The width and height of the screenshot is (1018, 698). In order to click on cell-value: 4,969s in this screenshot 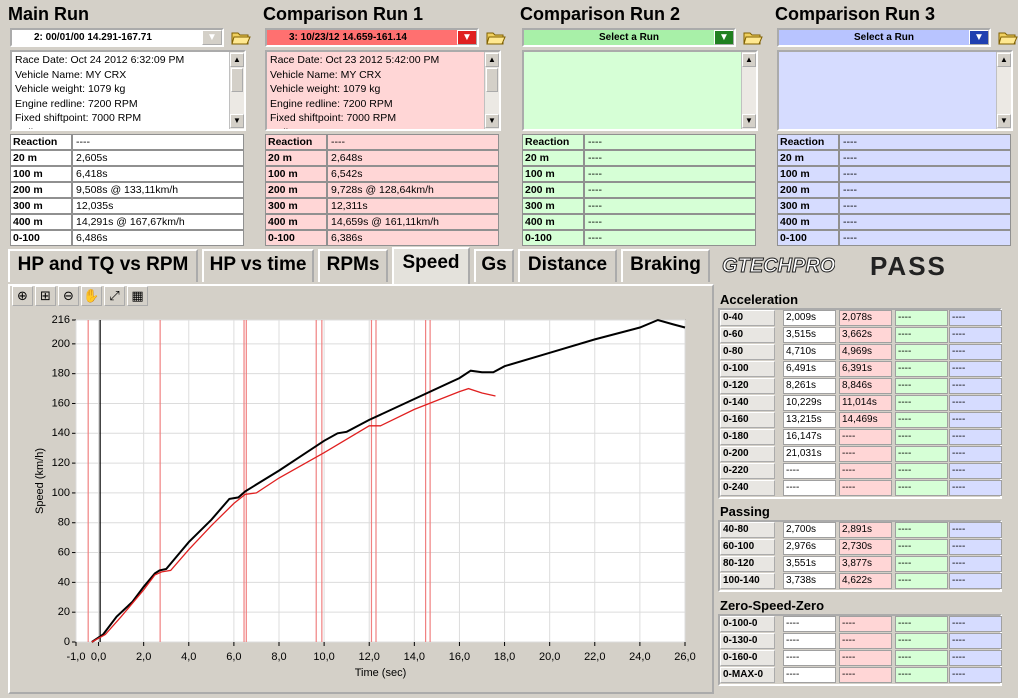, I will do `click(865, 352)`.